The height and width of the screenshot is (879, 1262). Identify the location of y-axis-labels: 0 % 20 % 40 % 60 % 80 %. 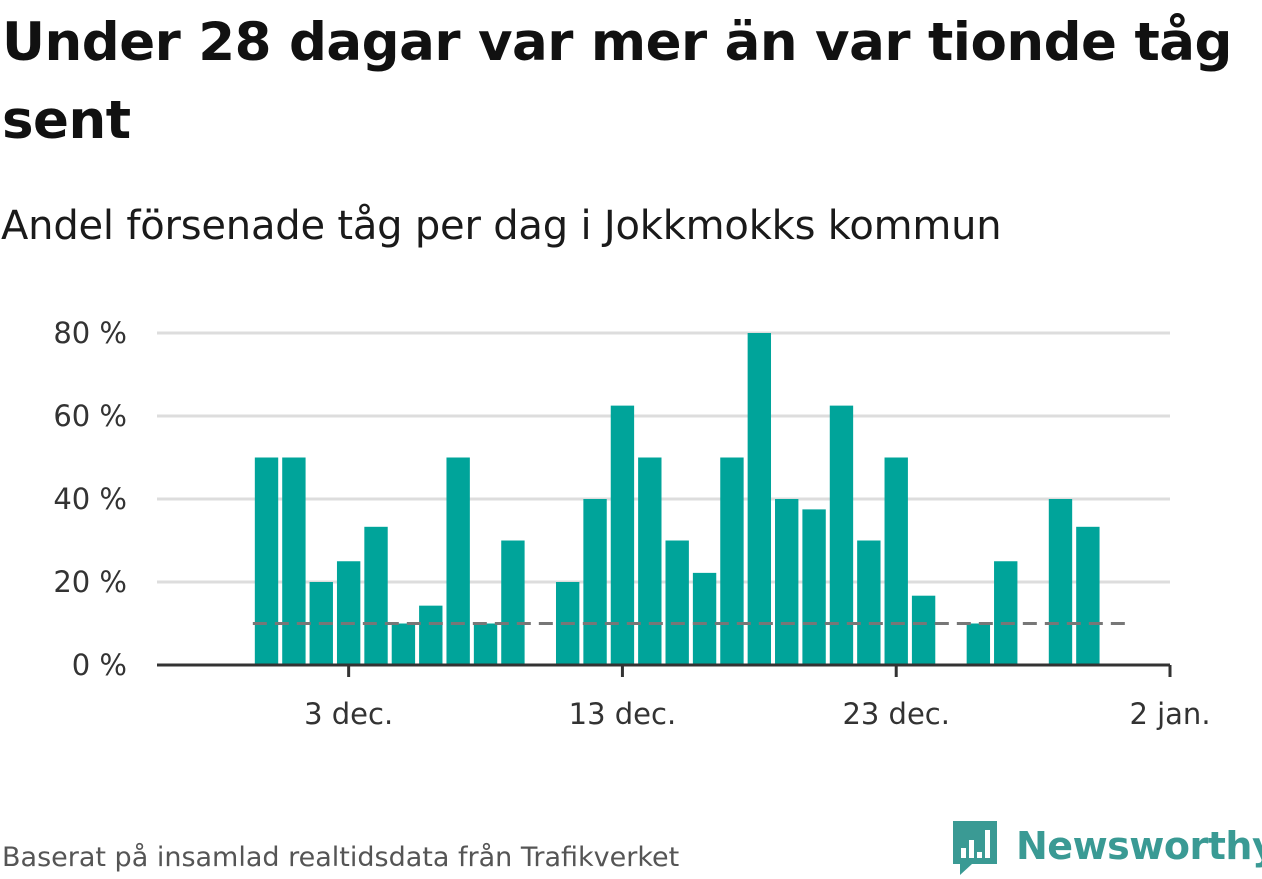
(90, 499).